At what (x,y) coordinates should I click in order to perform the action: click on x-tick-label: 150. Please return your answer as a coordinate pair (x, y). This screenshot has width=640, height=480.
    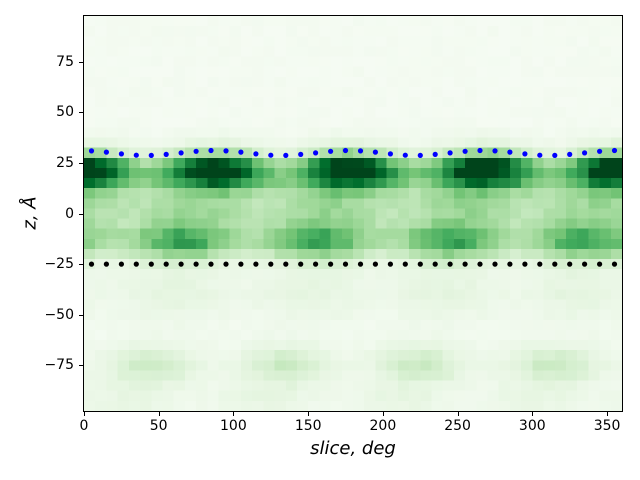
    Looking at the image, I should click on (308, 426).